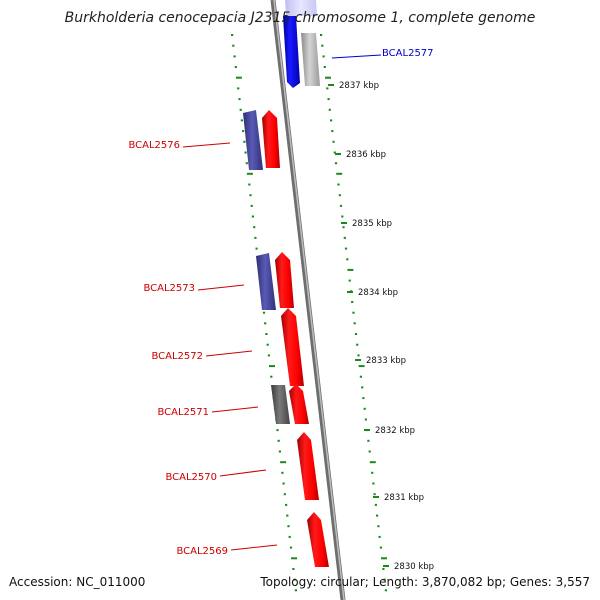 The height and width of the screenshot is (600, 600). I want to click on gene-faint-top, so click(301, 8).